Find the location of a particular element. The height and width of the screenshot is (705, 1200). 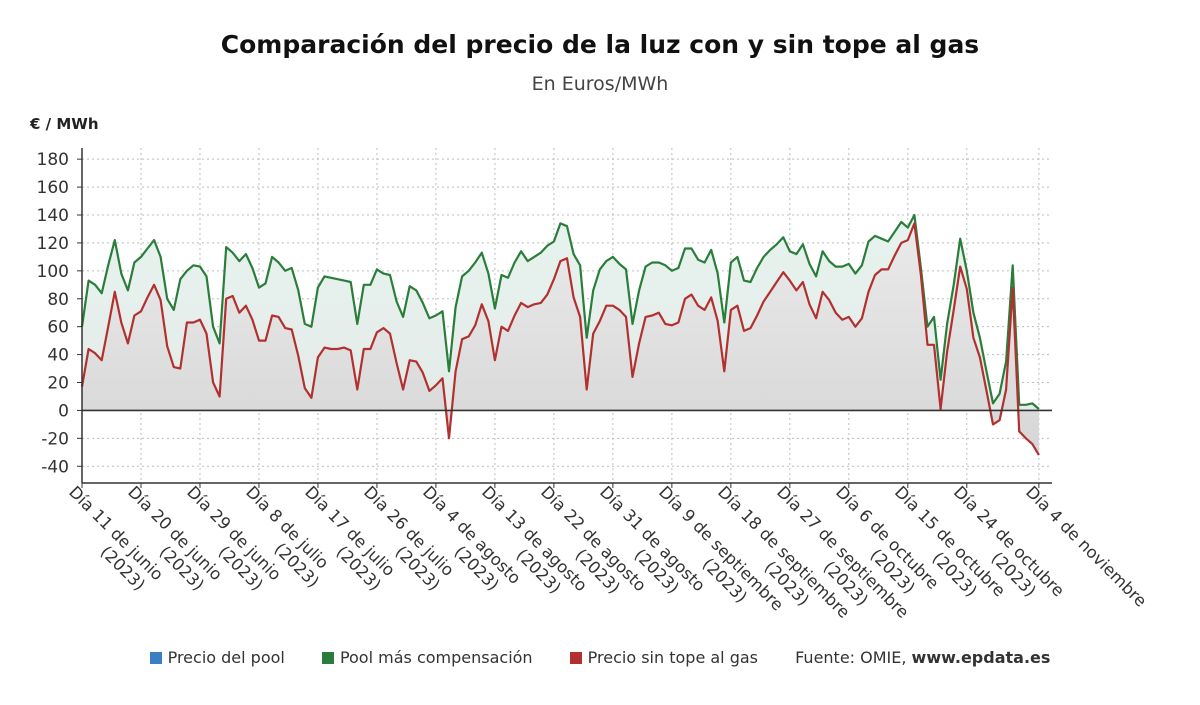

y-tick-label: 0 is located at coordinates (63, 411).